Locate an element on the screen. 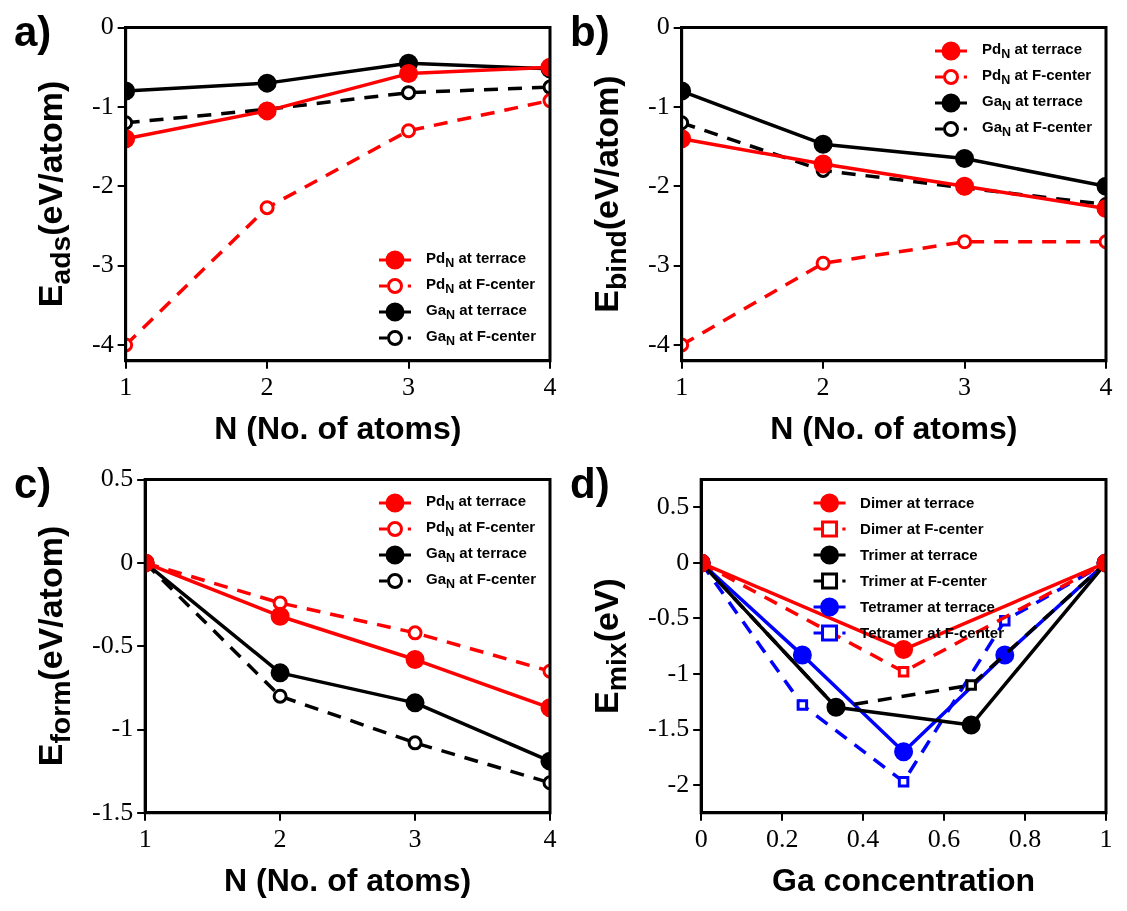  chart-title: a) is located at coordinates (33, 32).